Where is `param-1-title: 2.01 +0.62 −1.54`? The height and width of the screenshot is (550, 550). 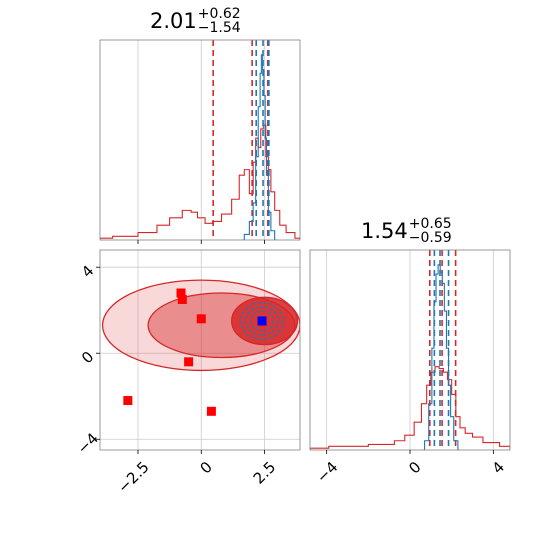
param-1-title: 2.01 +0.62 −1.54 is located at coordinates (195, 21).